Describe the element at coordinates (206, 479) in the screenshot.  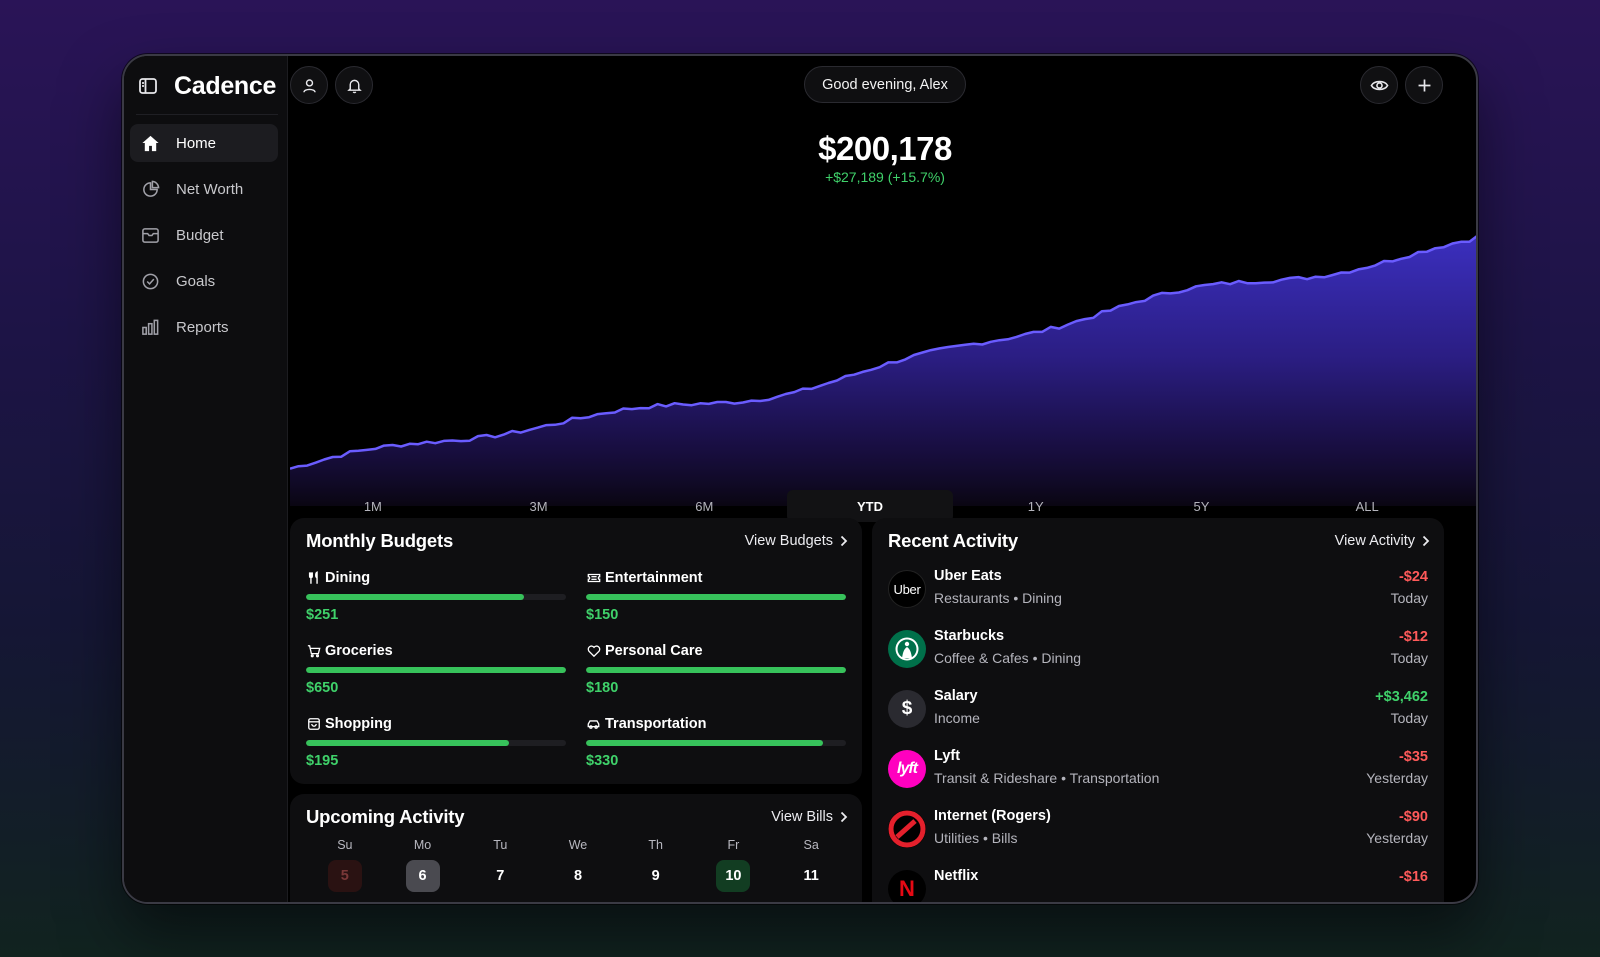
I see `sidebar: Cadence Home Net Worth Budget` at that location.